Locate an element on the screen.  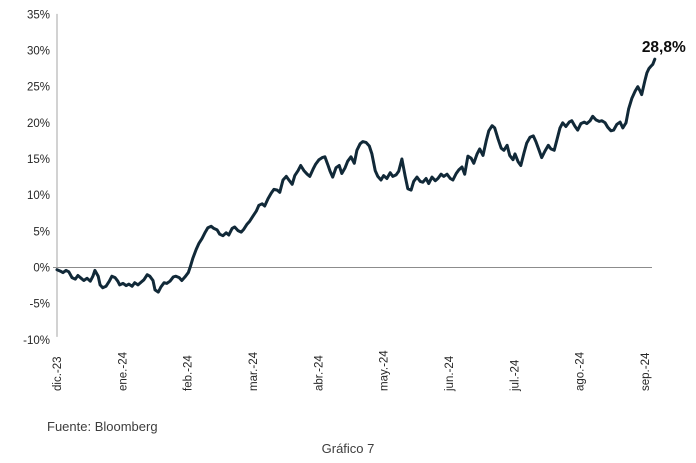
y-tick-label: 0% is located at coordinates (41, 269).